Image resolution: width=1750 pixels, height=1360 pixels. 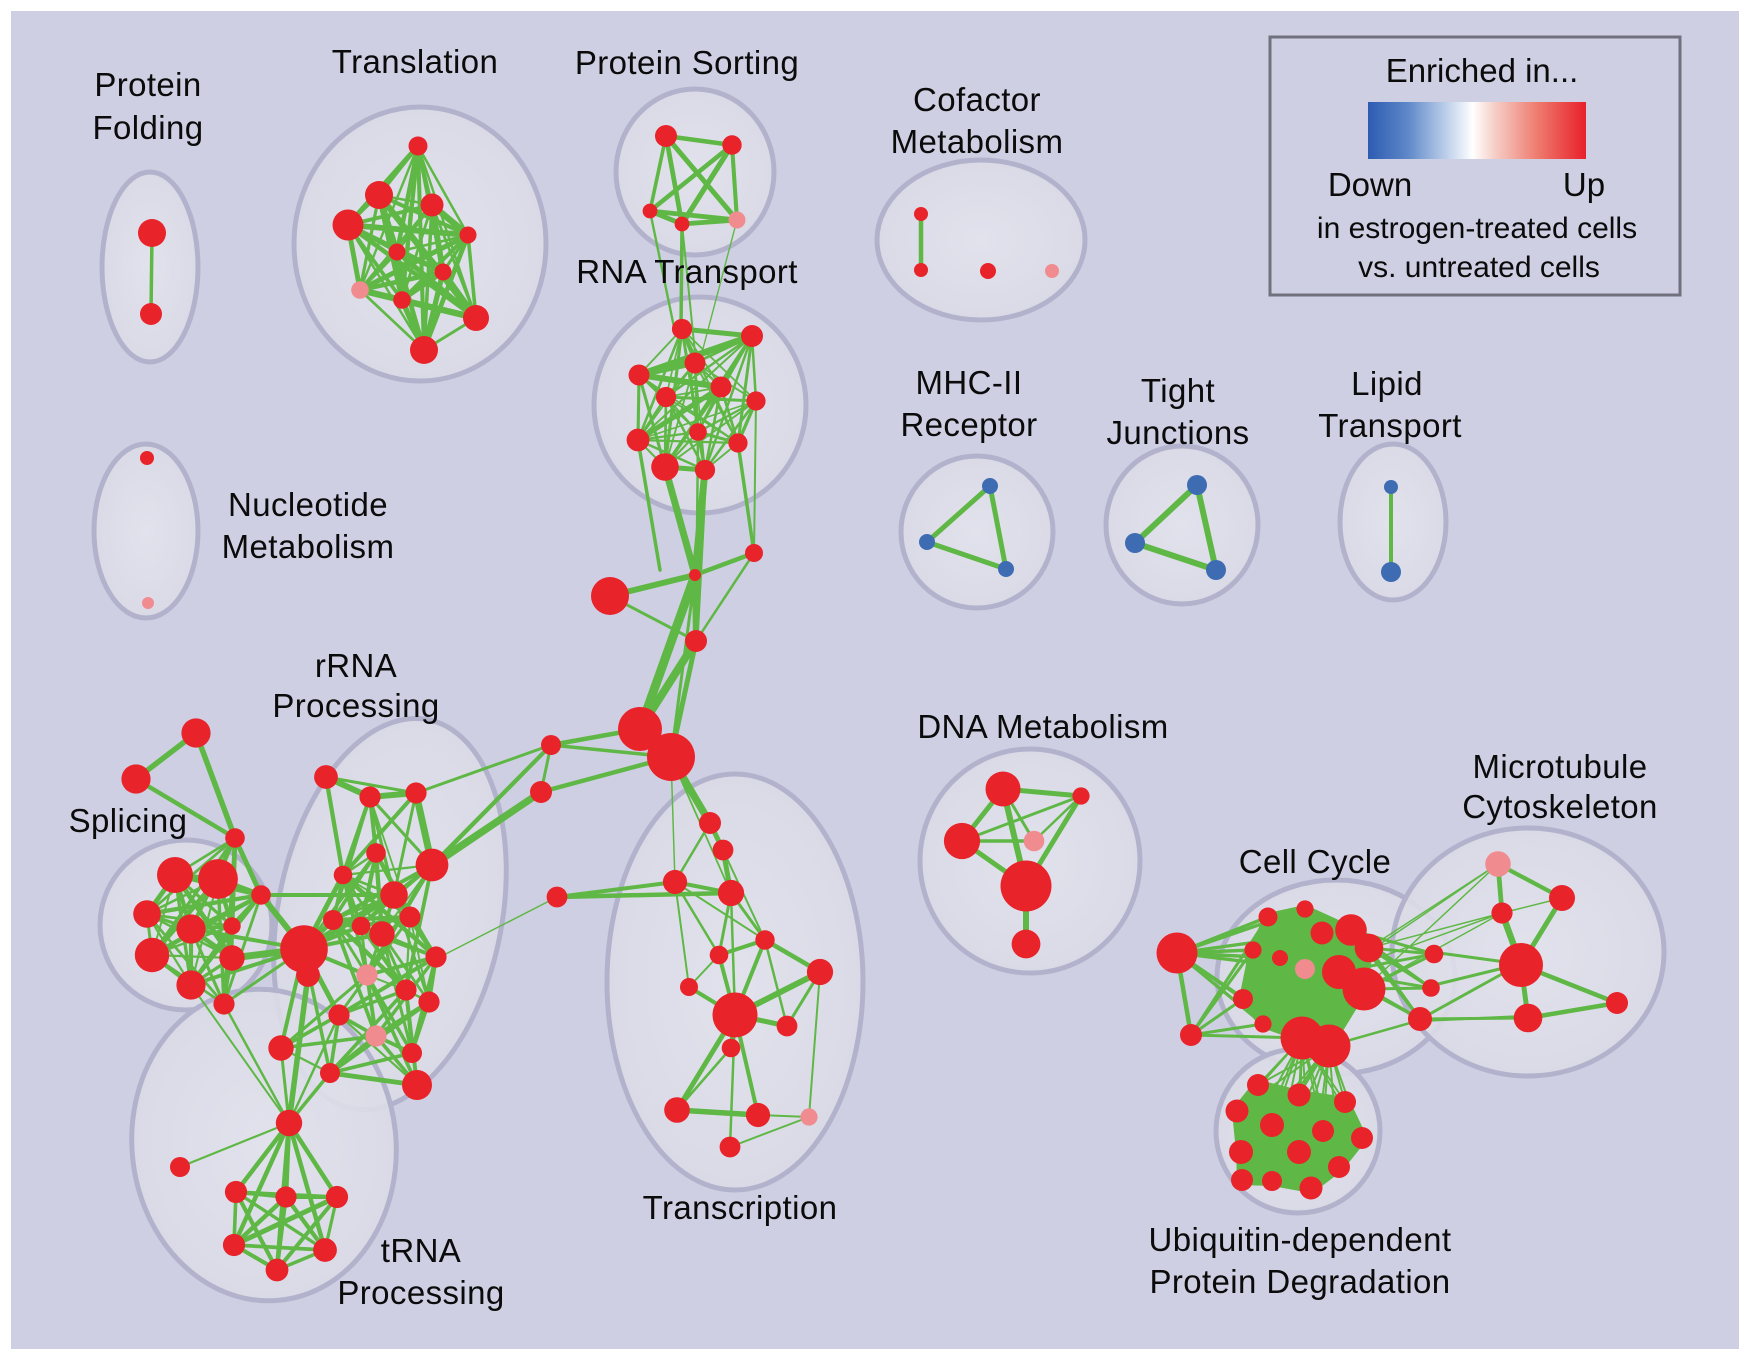 What do you see at coordinates (740, 1207) in the screenshot?
I see `svg-text: Transcription` at bounding box center [740, 1207].